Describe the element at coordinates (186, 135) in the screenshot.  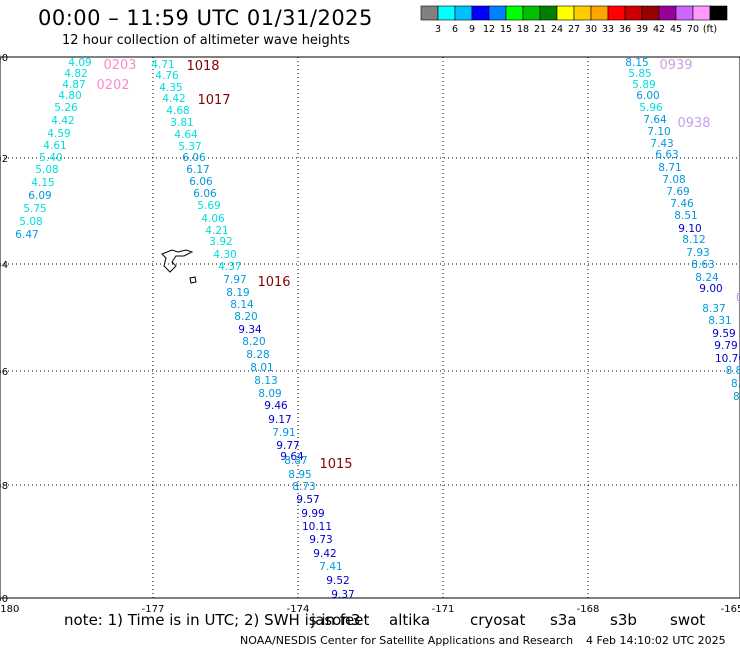
I see `wave-height-label: 4.64` at that location.